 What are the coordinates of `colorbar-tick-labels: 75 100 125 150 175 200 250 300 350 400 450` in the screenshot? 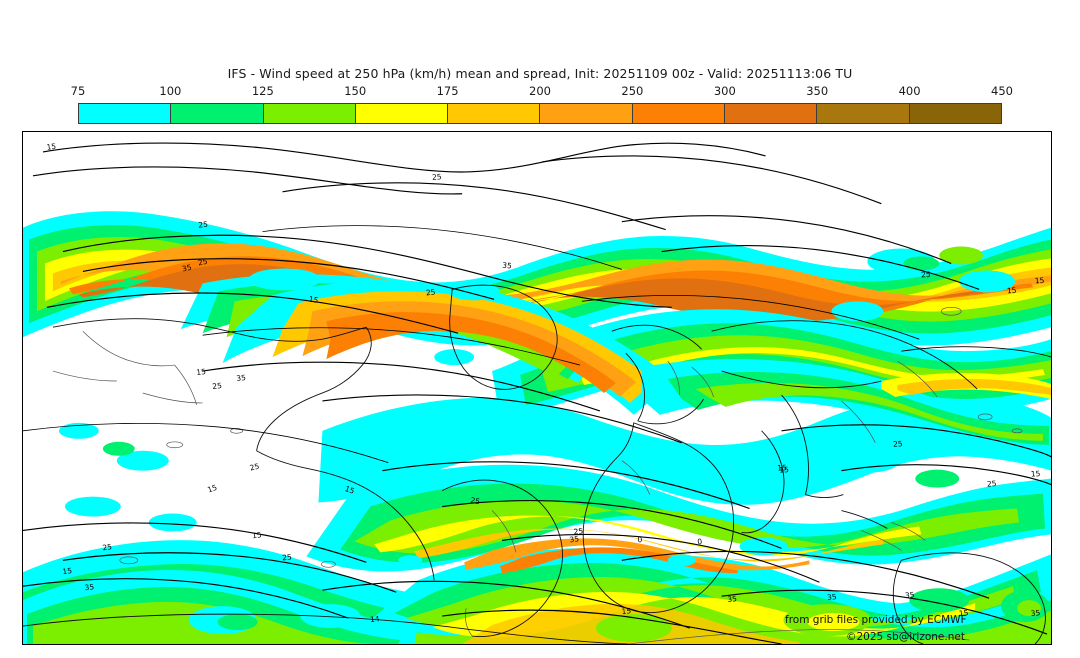 It's located at (542, 104).